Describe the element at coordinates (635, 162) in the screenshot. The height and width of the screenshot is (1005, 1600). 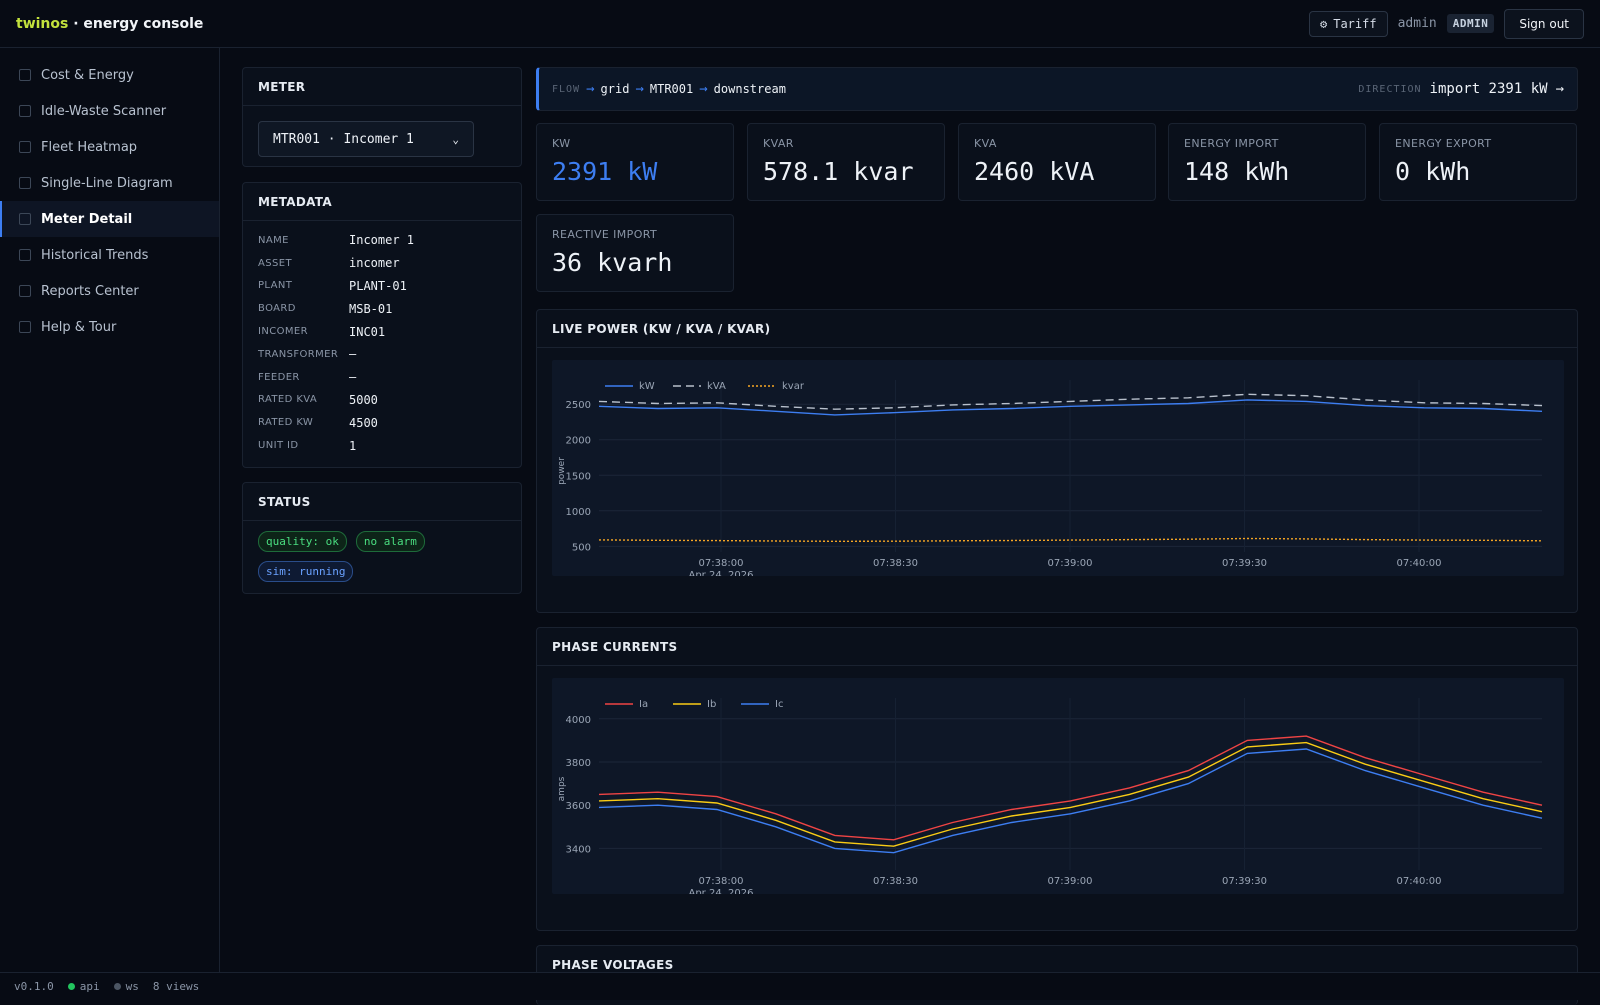
I see `kpi-card-kw: KW 2391 kW` at that location.